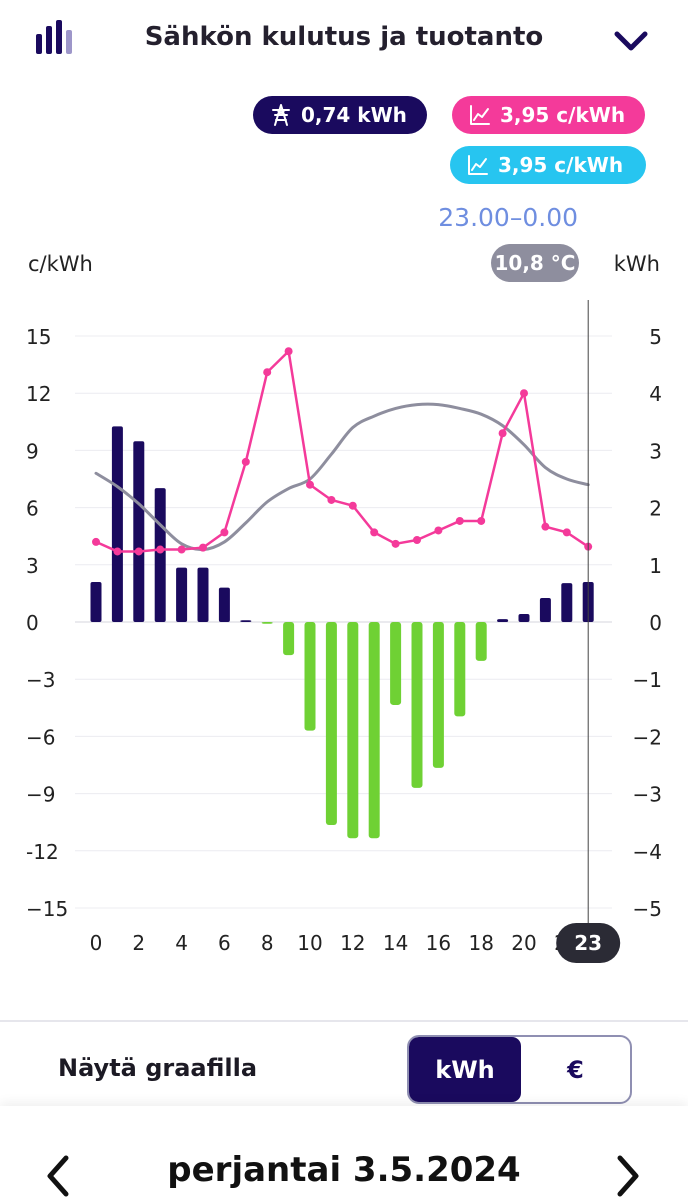 This screenshot has height=1200, width=688. Describe the element at coordinates (655, 451) in the screenshot. I see `right-tick-label: 3` at that location.